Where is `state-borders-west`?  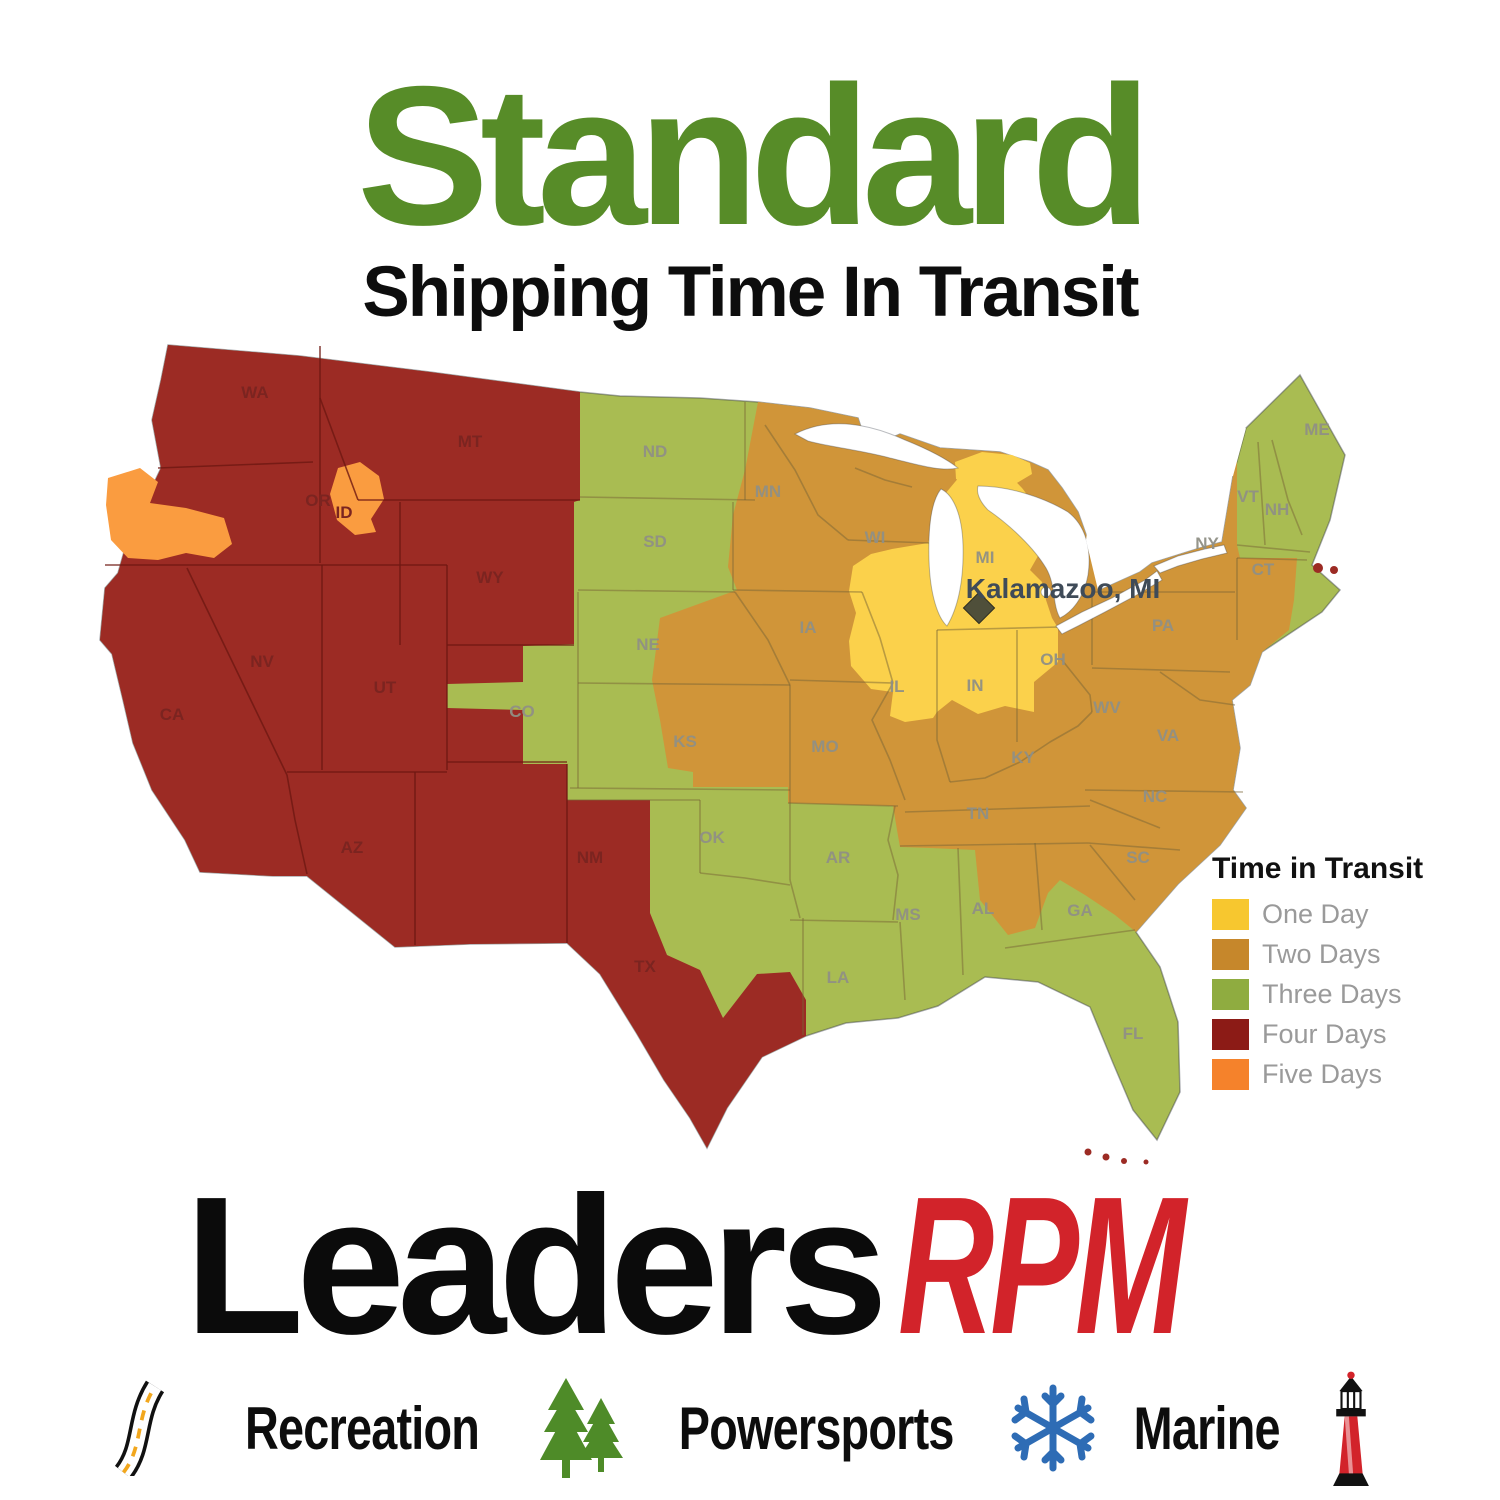 state-borders-west is located at coordinates (342, 645).